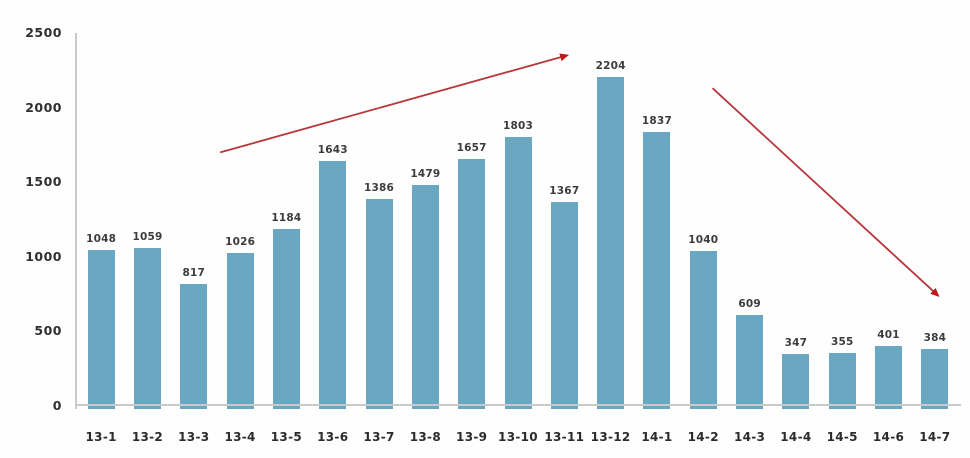  What do you see at coordinates (43, 256) in the screenshot?
I see `y-tick-label: 1000` at bounding box center [43, 256].